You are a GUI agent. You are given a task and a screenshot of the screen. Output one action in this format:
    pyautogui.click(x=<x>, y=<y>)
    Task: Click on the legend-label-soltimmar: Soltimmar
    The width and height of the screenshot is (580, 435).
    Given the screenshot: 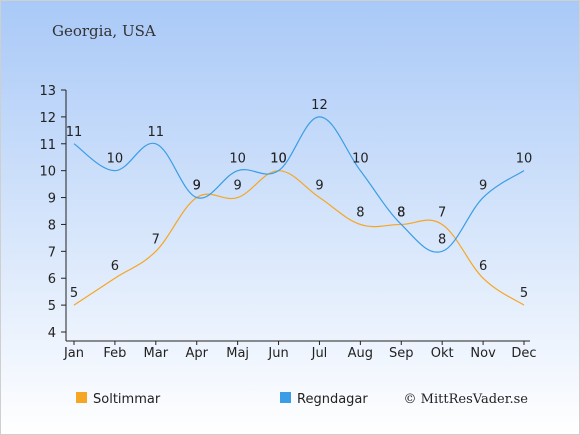 What is the action you would take?
    pyautogui.click(x=127, y=399)
    